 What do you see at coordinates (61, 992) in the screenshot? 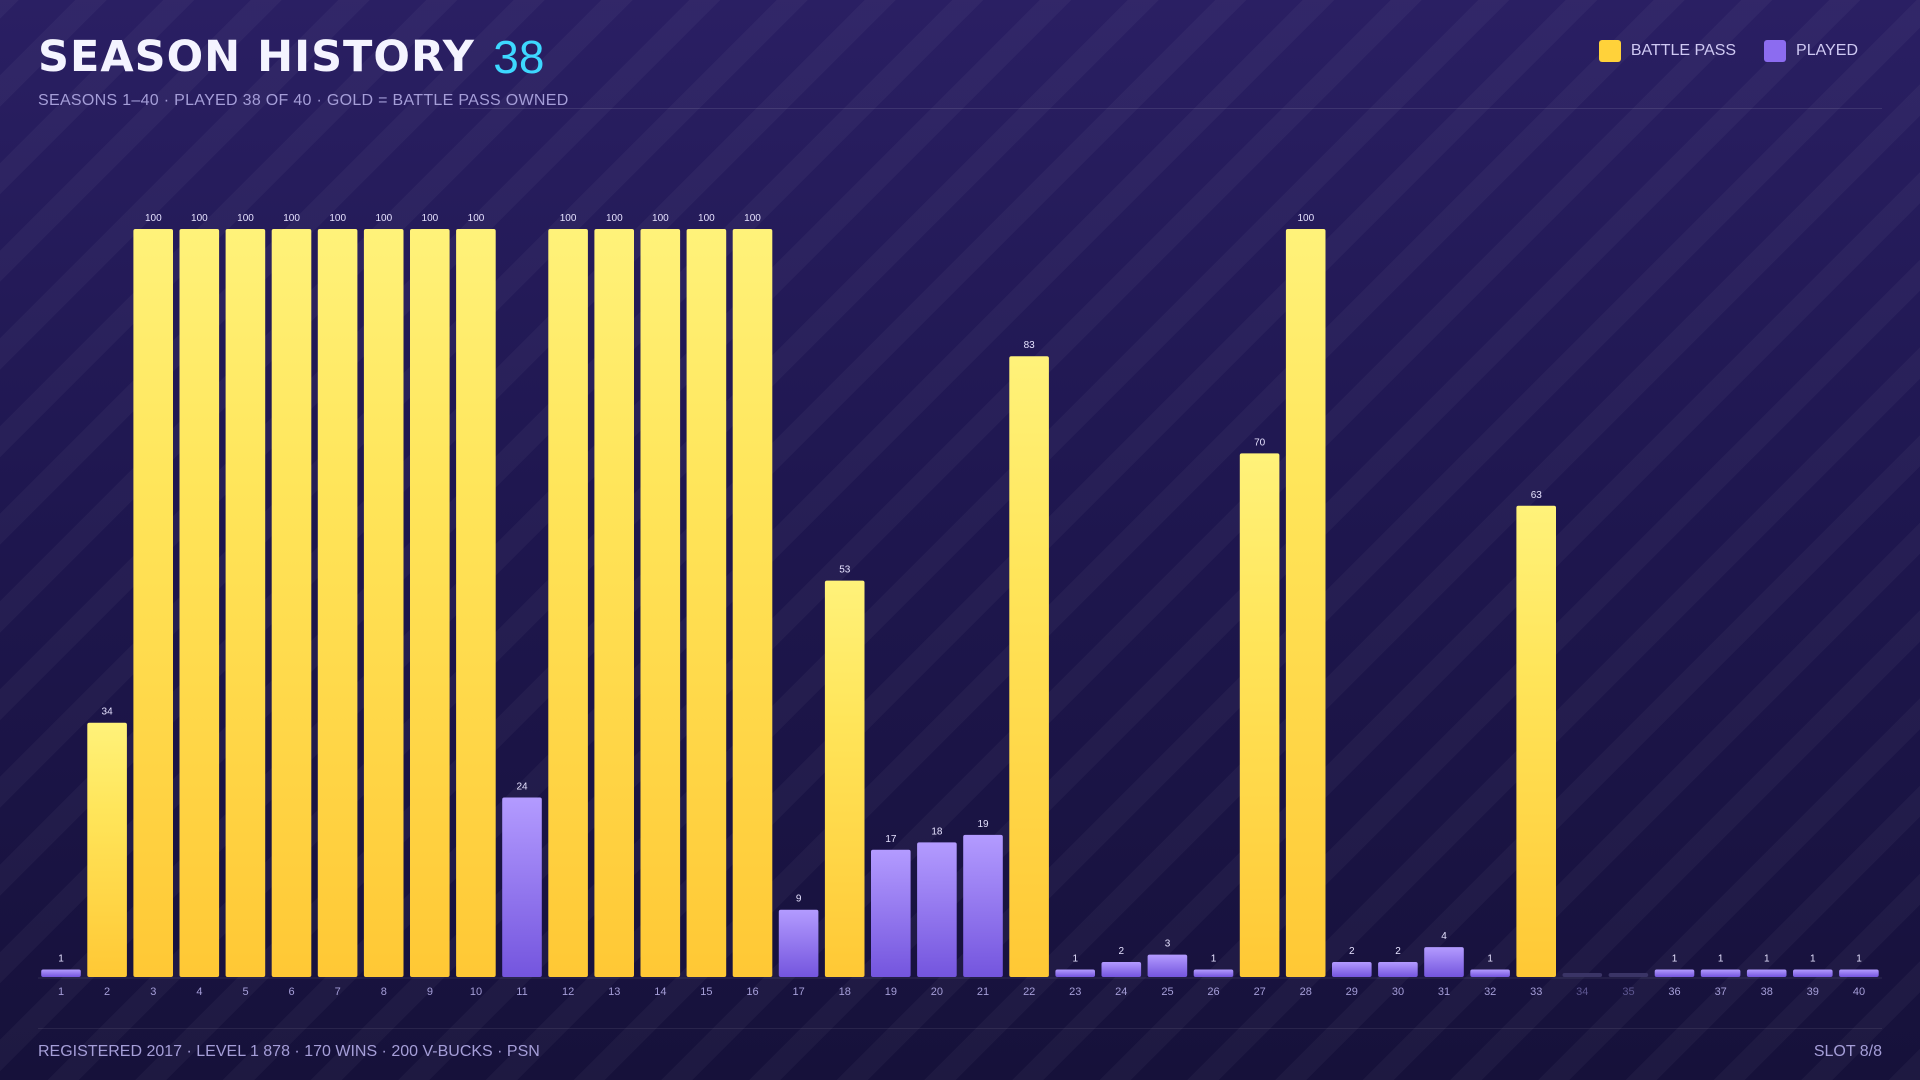
I see `tick-label-season-1: 1` at bounding box center [61, 992].